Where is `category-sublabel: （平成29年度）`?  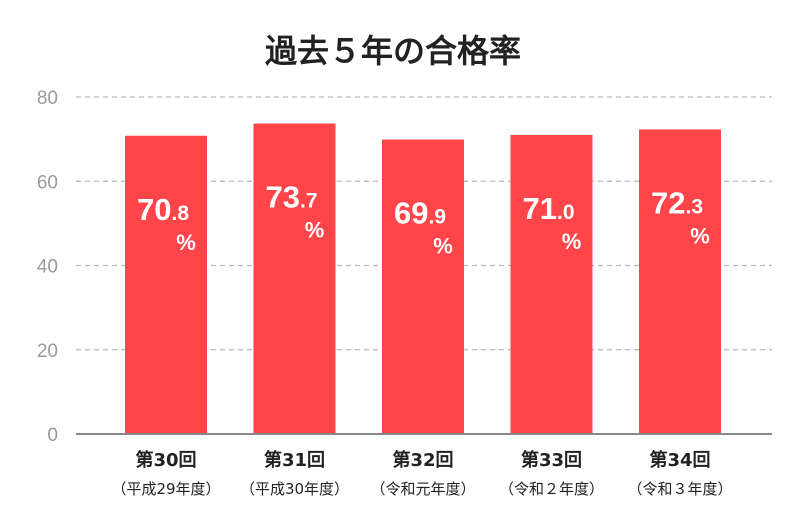
category-sublabel: （平成29年度） is located at coordinates (165, 489).